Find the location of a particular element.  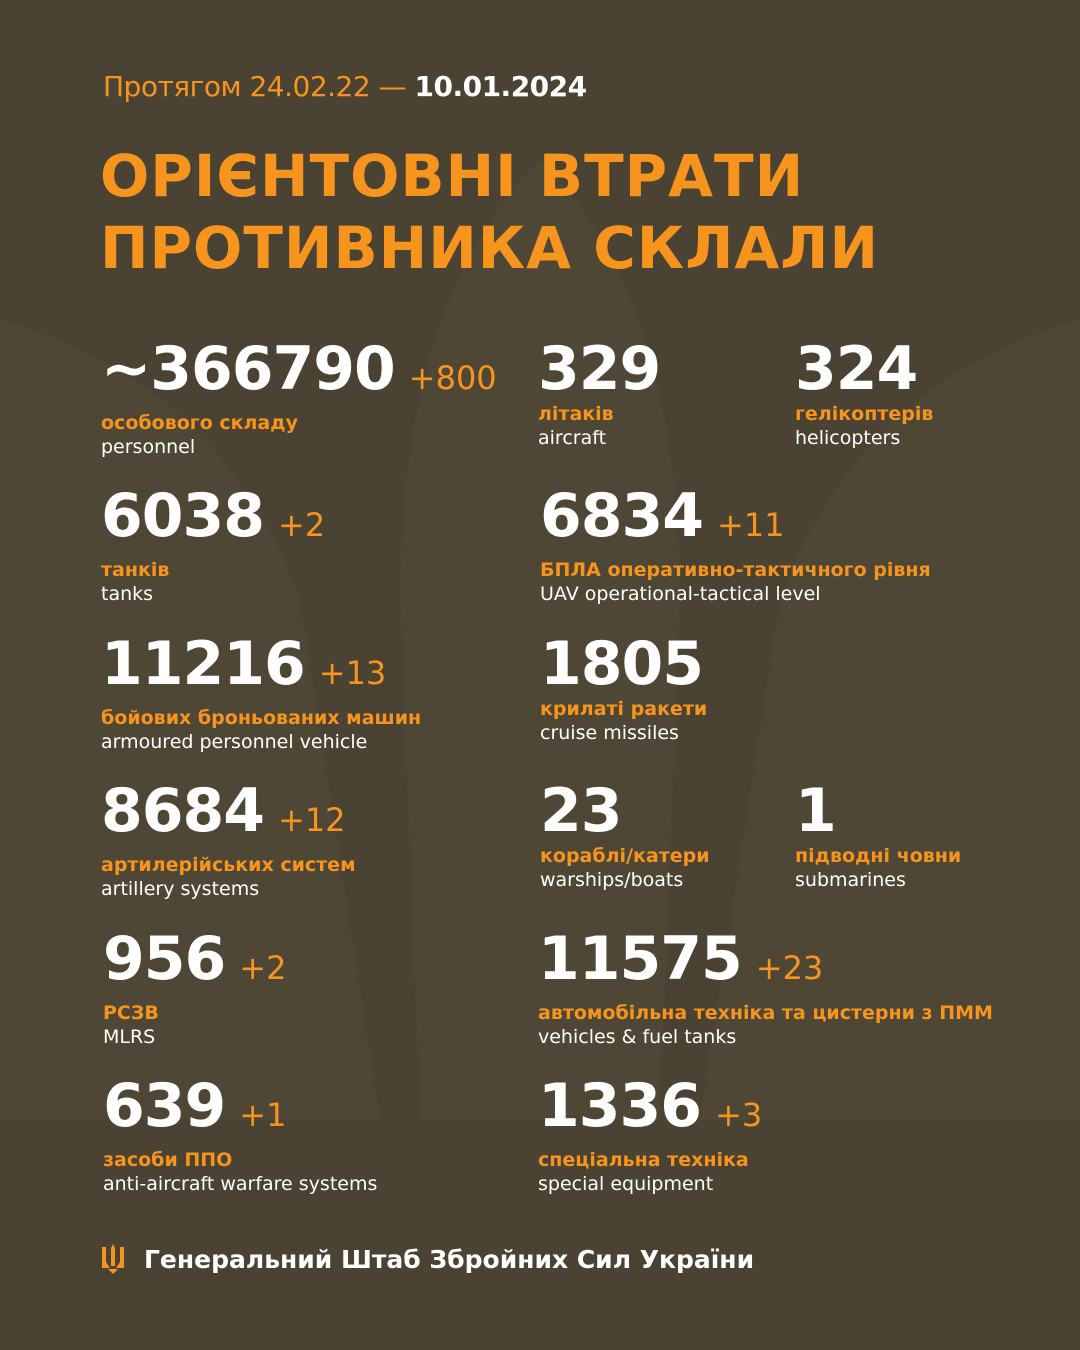

stat-value: 639 +1 is located at coordinates (195, 1106).